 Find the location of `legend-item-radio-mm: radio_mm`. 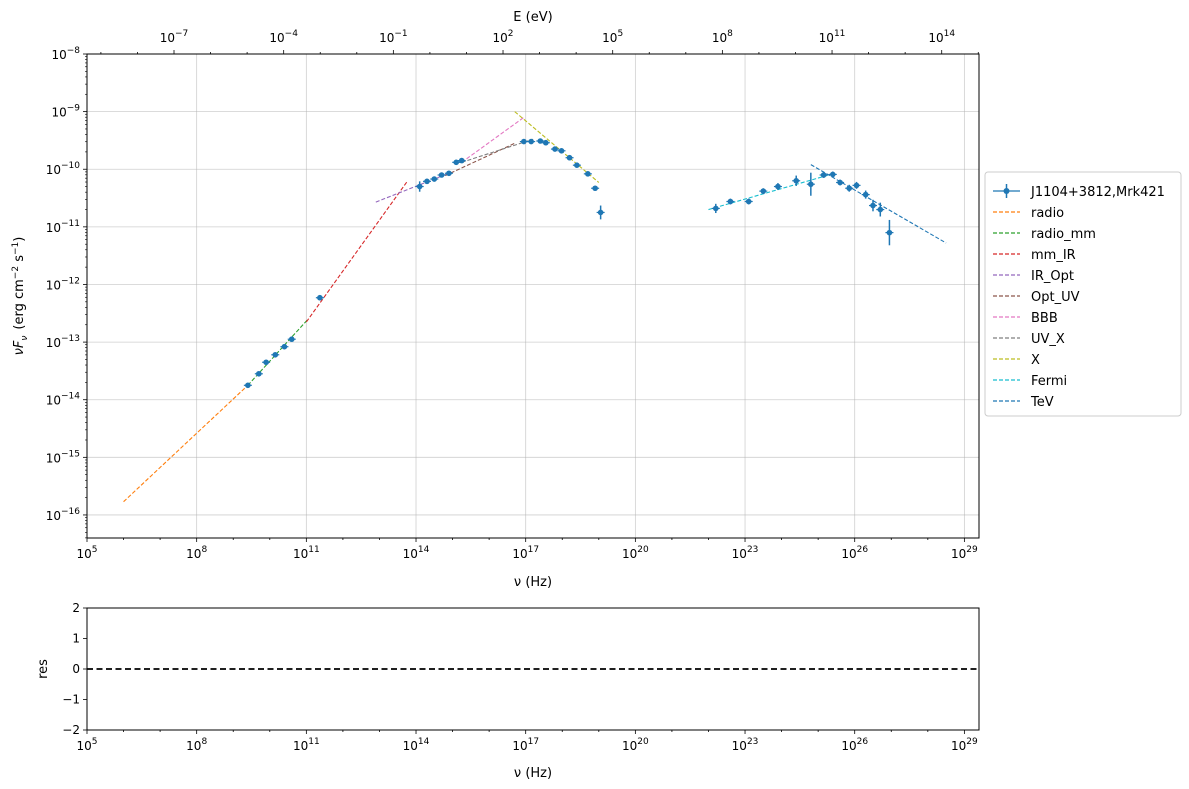

legend-item-radio-mm: radio_mm is located at coordinates (1044, 234).